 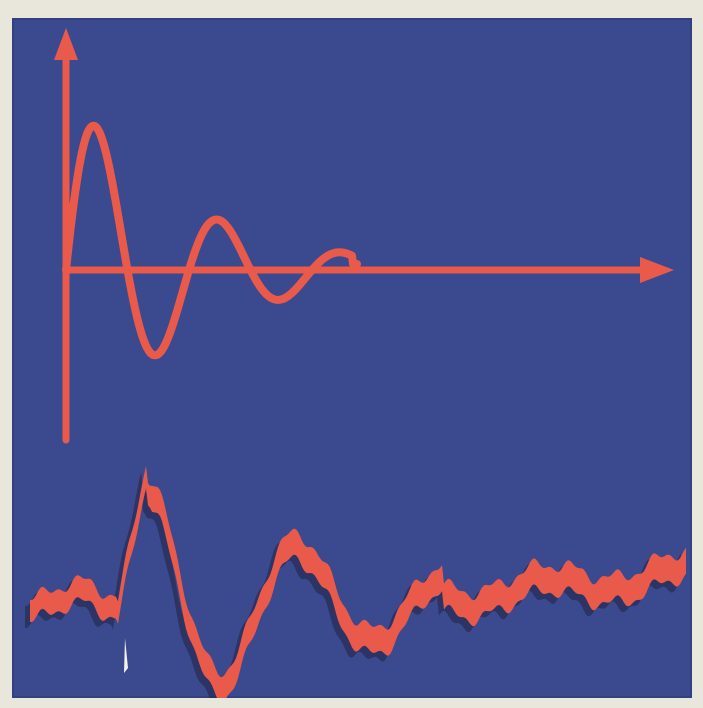 What do you see at coordinates (657, 270) in the screenshot?
I see `x-axis-arrow-icon` at bounding box center [657, 270].